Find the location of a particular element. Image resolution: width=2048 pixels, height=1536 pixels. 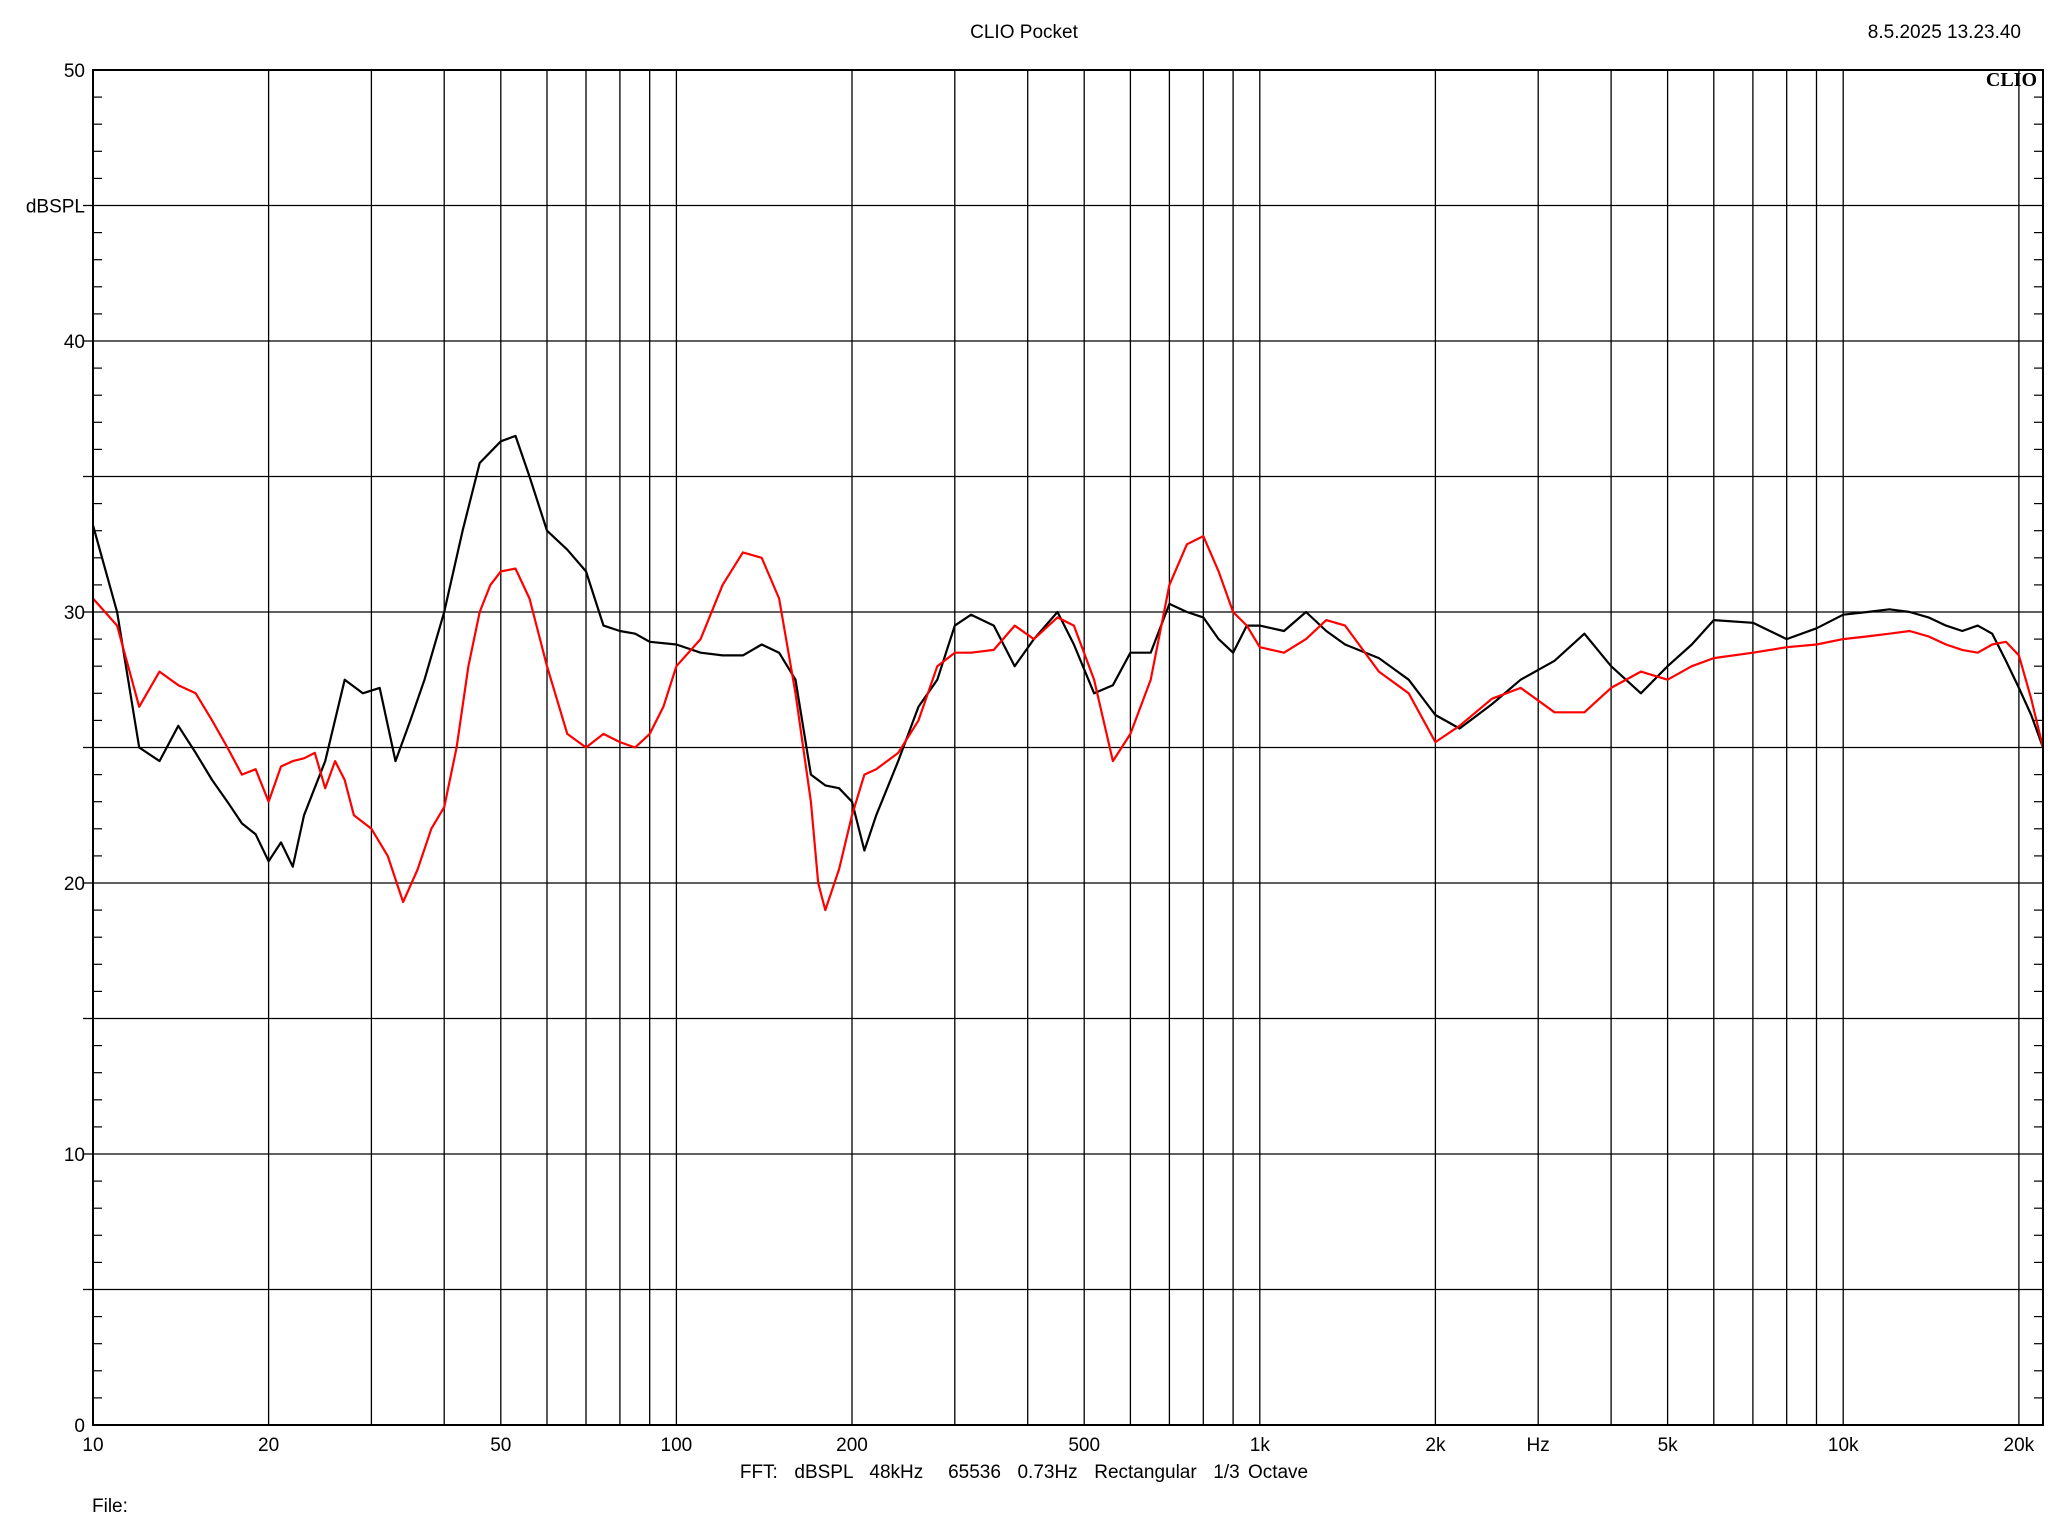

clio-logo: CLIO is located at coordinates (2011, 80).